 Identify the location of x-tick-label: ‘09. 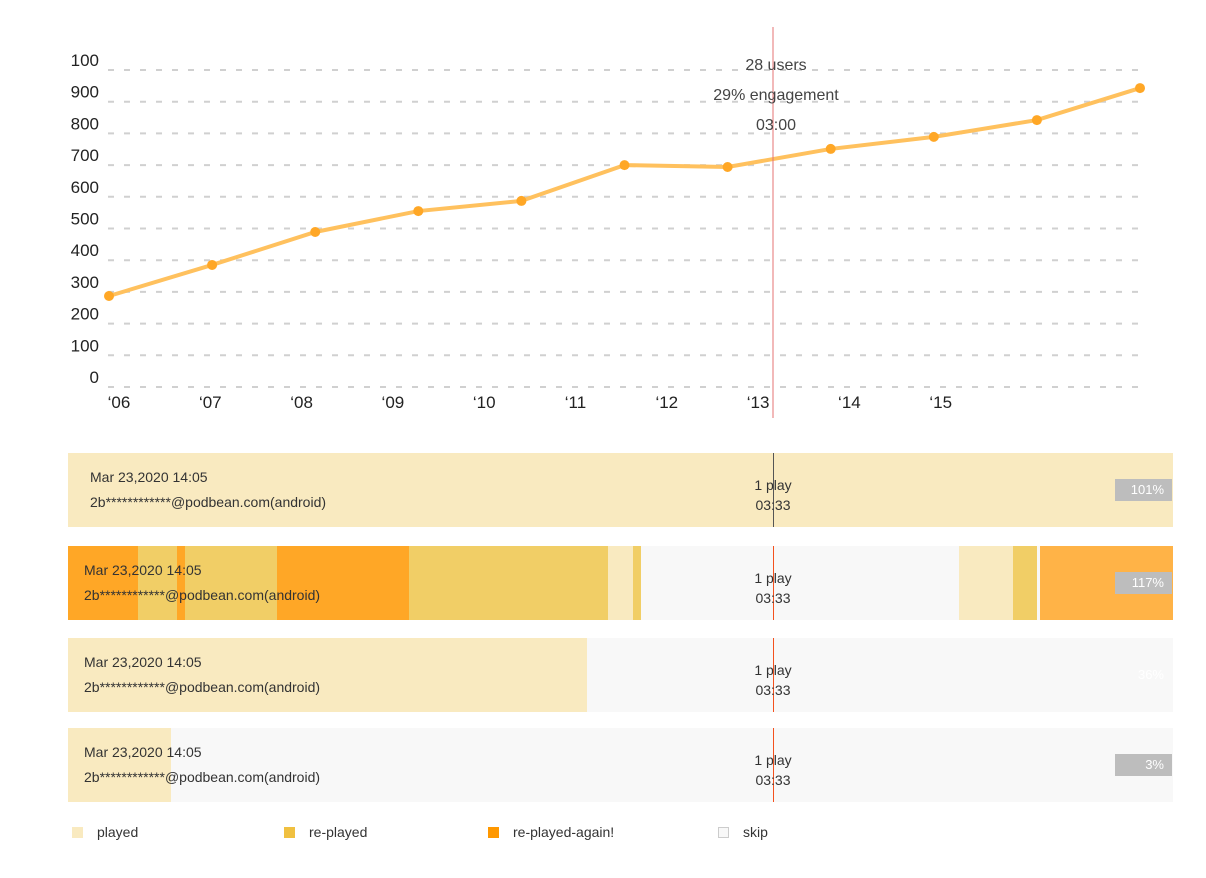
(393, 402).